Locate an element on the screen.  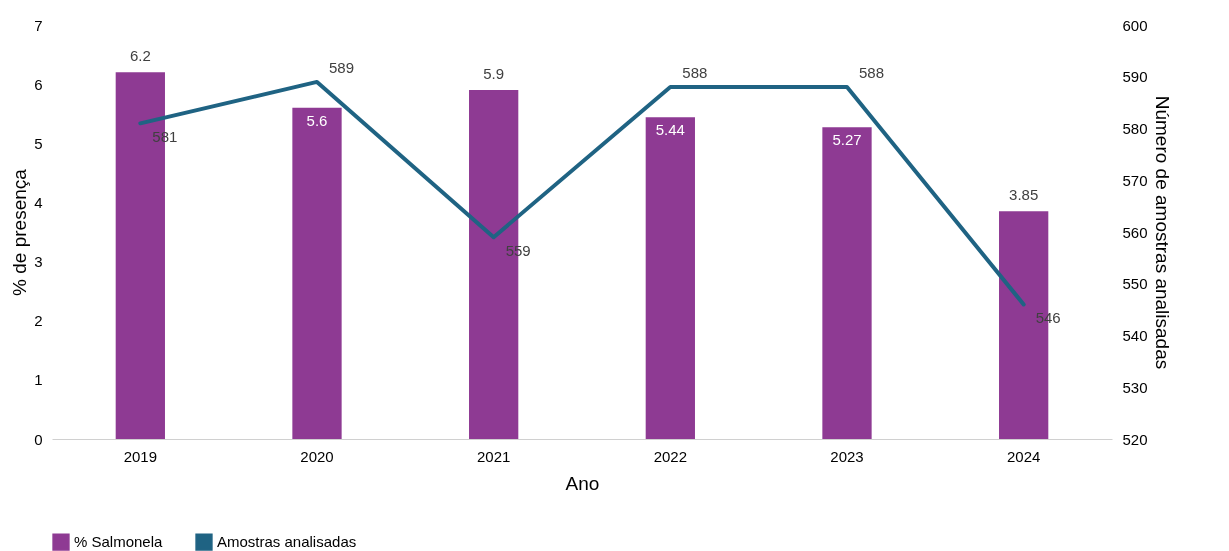
legend-label: Amostras analisadas is located at coordinates (287, 542).